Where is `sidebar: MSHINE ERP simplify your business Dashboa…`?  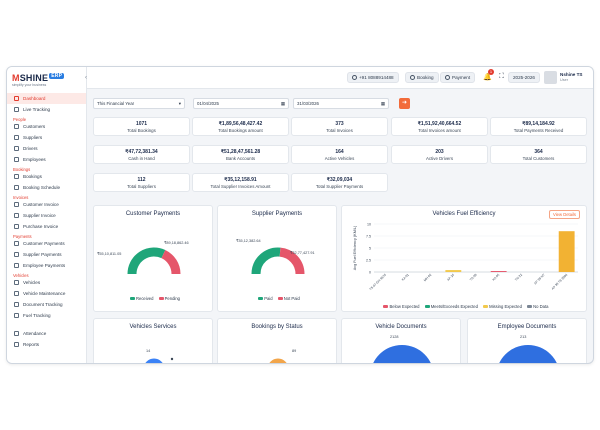 sidebar: MSHINE ERP simplify your business Dashboa… is located at coordinates (47, 215).